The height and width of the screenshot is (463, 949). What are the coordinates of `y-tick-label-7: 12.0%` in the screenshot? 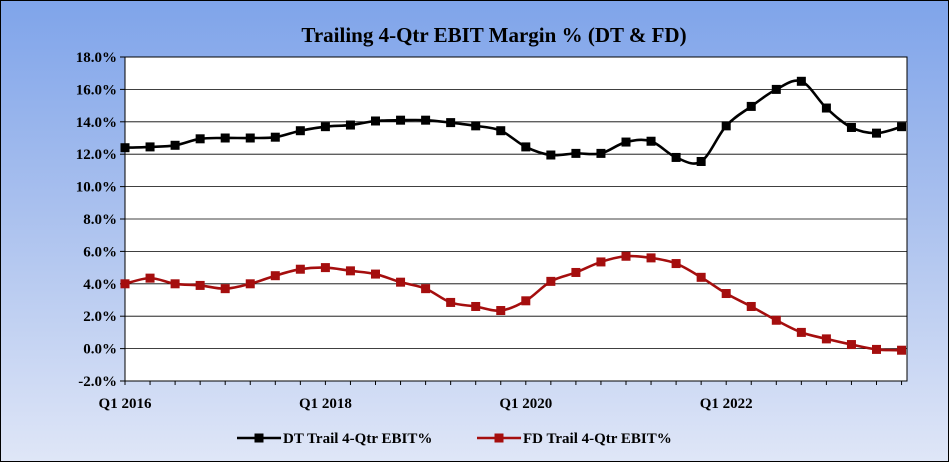 It's located at (96, 155).